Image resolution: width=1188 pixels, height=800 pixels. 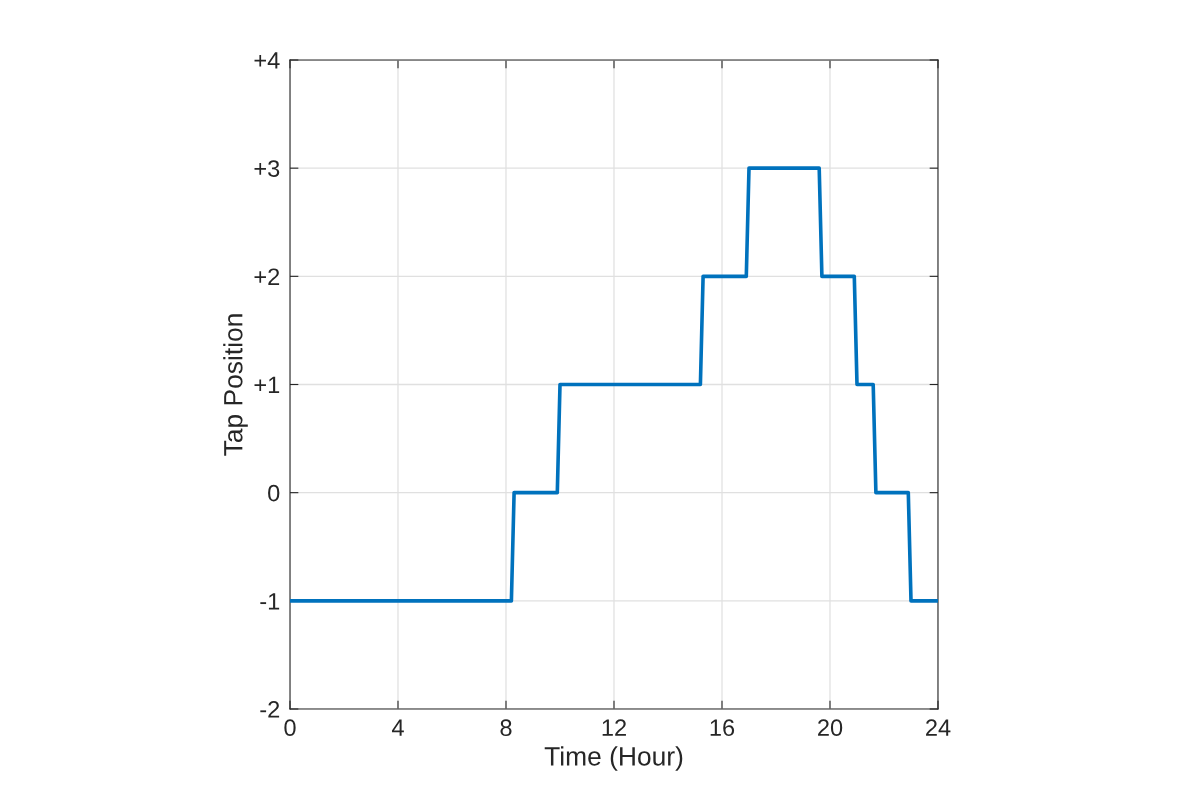 I want to click on y-tick-label: +2, so click(x=267, y=276).